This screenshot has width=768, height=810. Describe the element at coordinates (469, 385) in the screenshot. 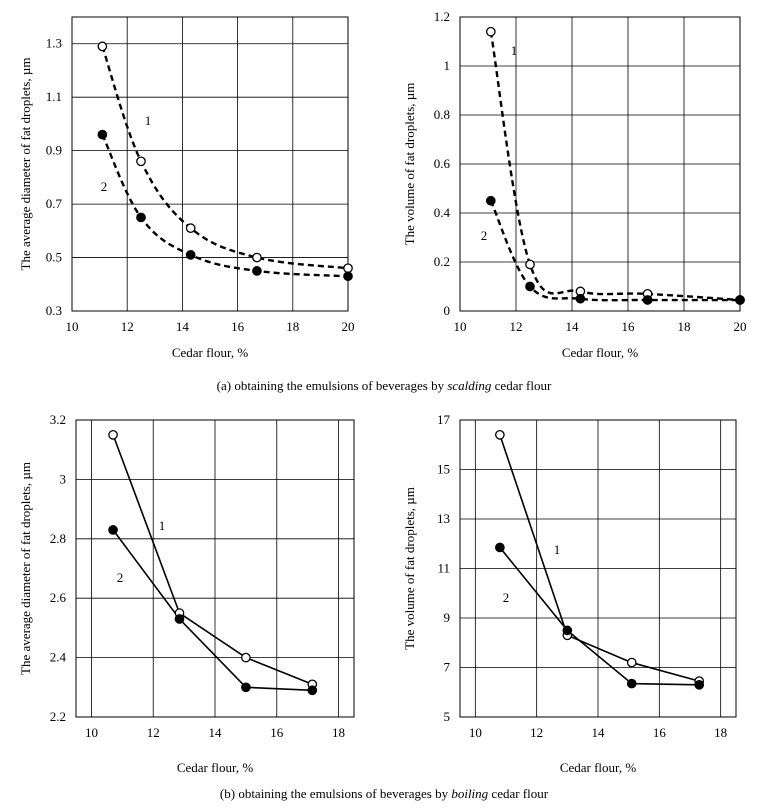

I see `caption-a-em: scalding` at that location.